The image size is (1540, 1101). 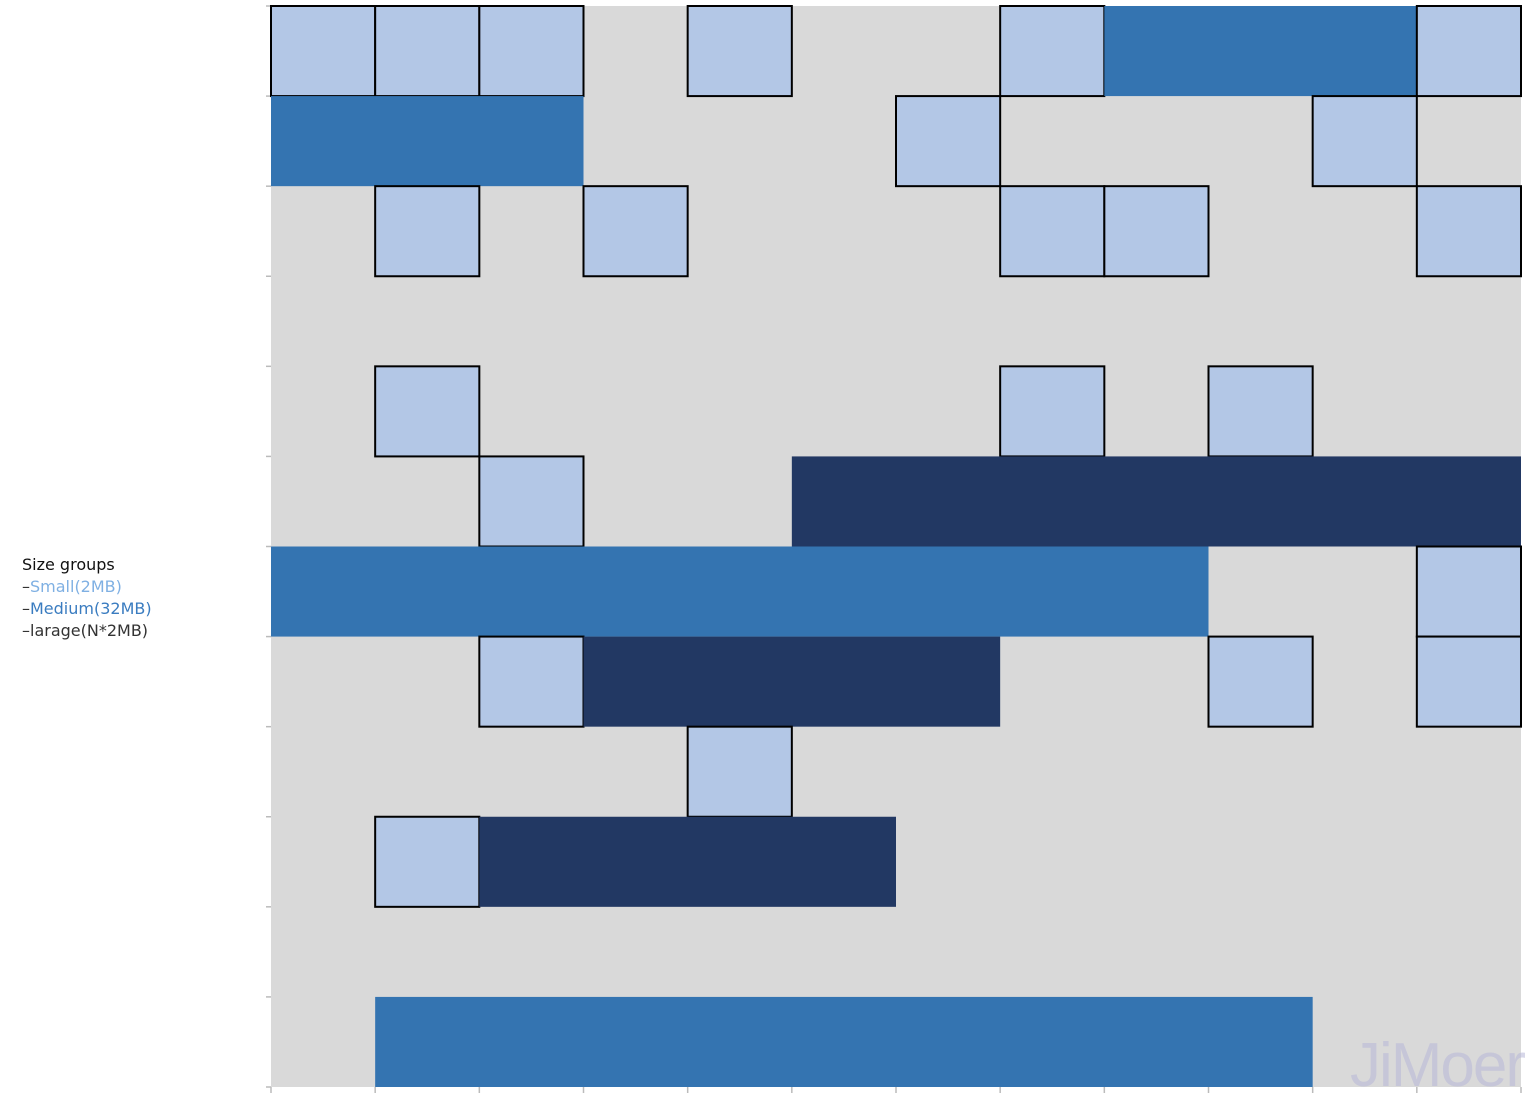 I want to click on legend-label-large: larage(N*2MB), so click(x=89, y=630).